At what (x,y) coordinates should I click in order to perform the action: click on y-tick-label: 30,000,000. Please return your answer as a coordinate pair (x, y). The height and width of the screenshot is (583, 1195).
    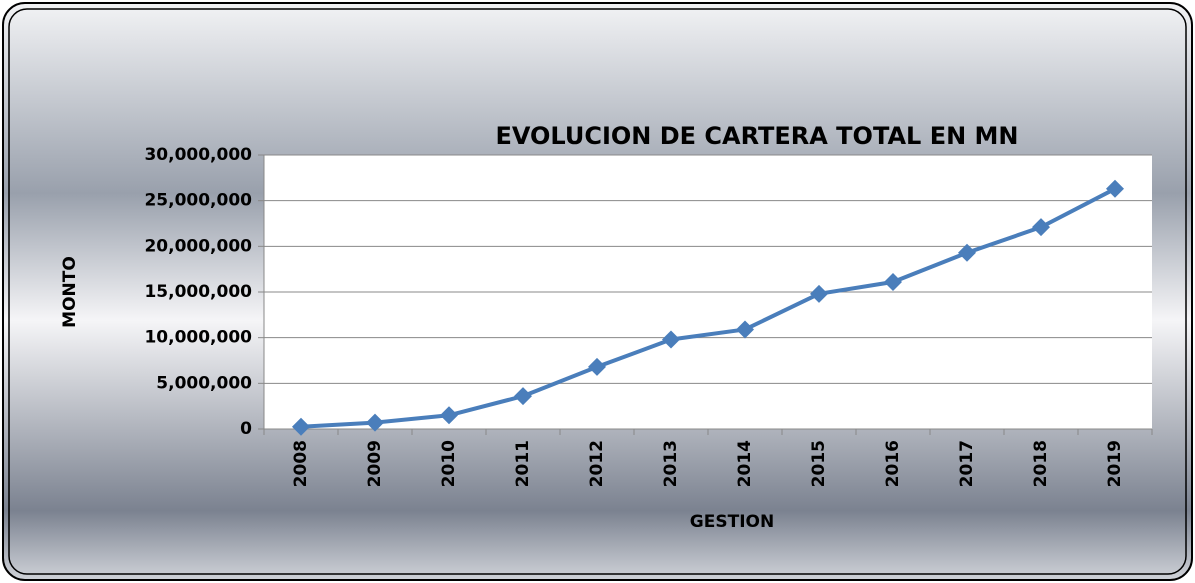
    Looking at the image, I should click on (198, 155).